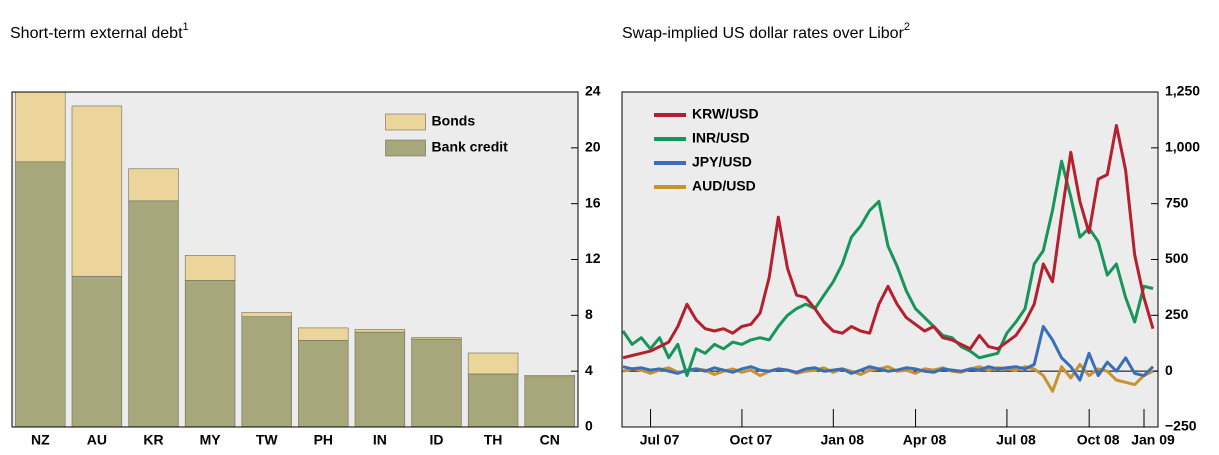 The width and height of the screenshot is (1219, 455). What do you see at coordinates (907, 27) in the screenshot?
I see `title-note: 2` at bounding box center [907, 27].